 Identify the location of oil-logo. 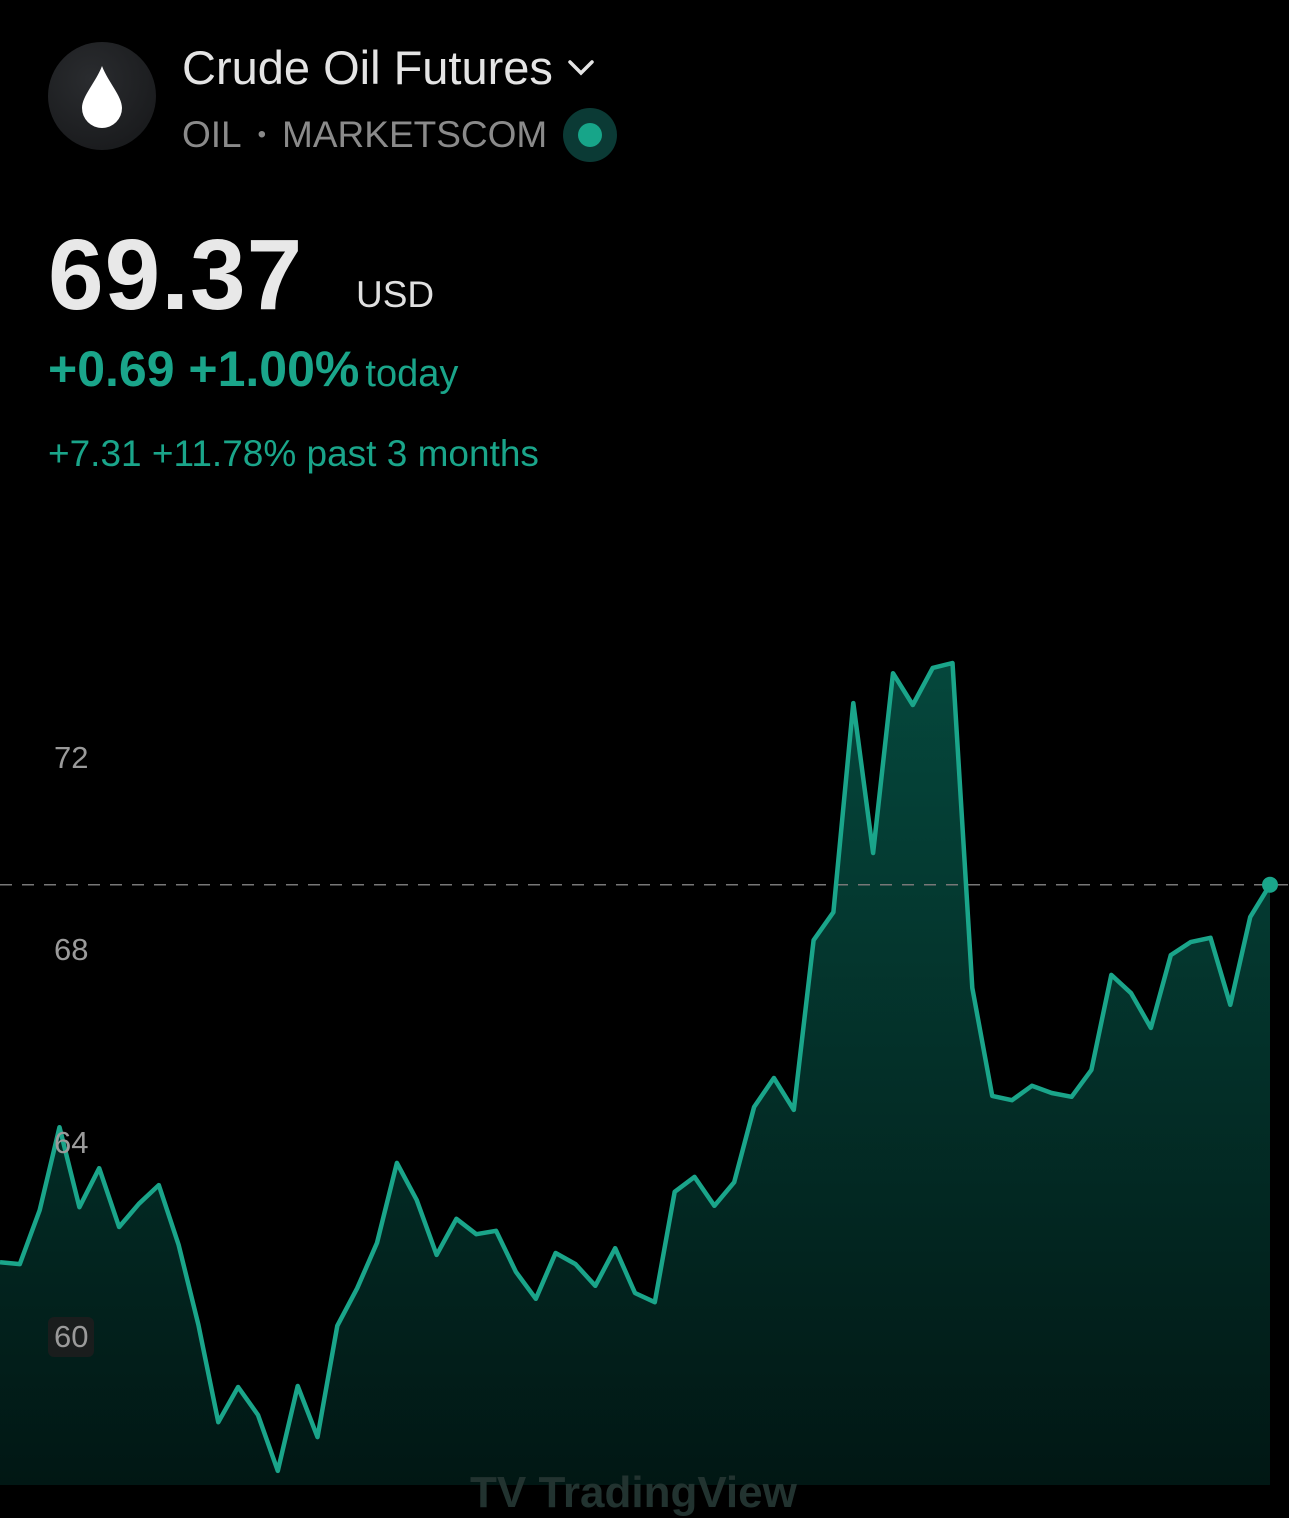
(102, 96).